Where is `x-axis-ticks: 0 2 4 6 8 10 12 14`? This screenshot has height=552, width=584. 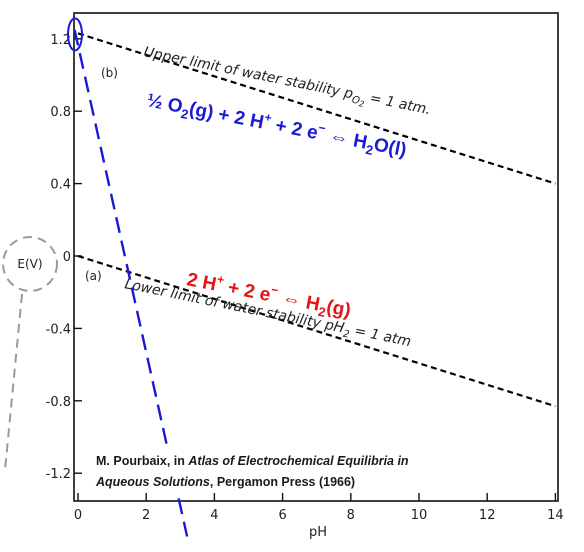 x-axis-ticks: 0 2 4 6 8 10 12 14 is located at coordinates (319, 508).